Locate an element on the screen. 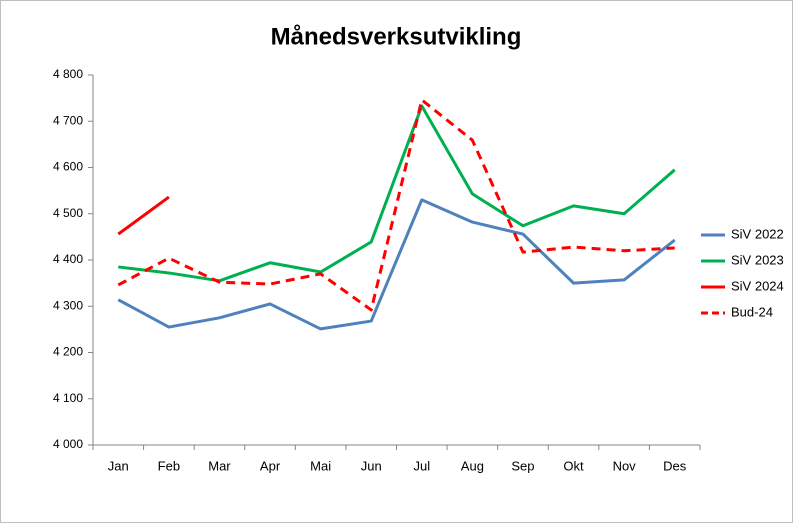 This screenshot has width=793, height=528. series-line is located at coordinates (143, 215).